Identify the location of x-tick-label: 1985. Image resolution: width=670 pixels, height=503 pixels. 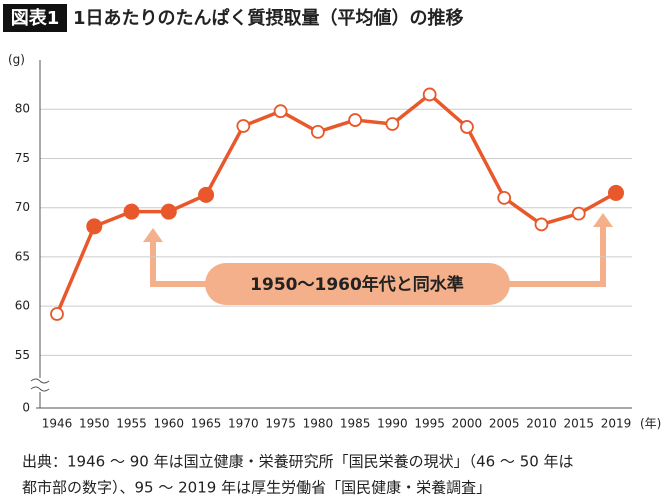
(355, 424).